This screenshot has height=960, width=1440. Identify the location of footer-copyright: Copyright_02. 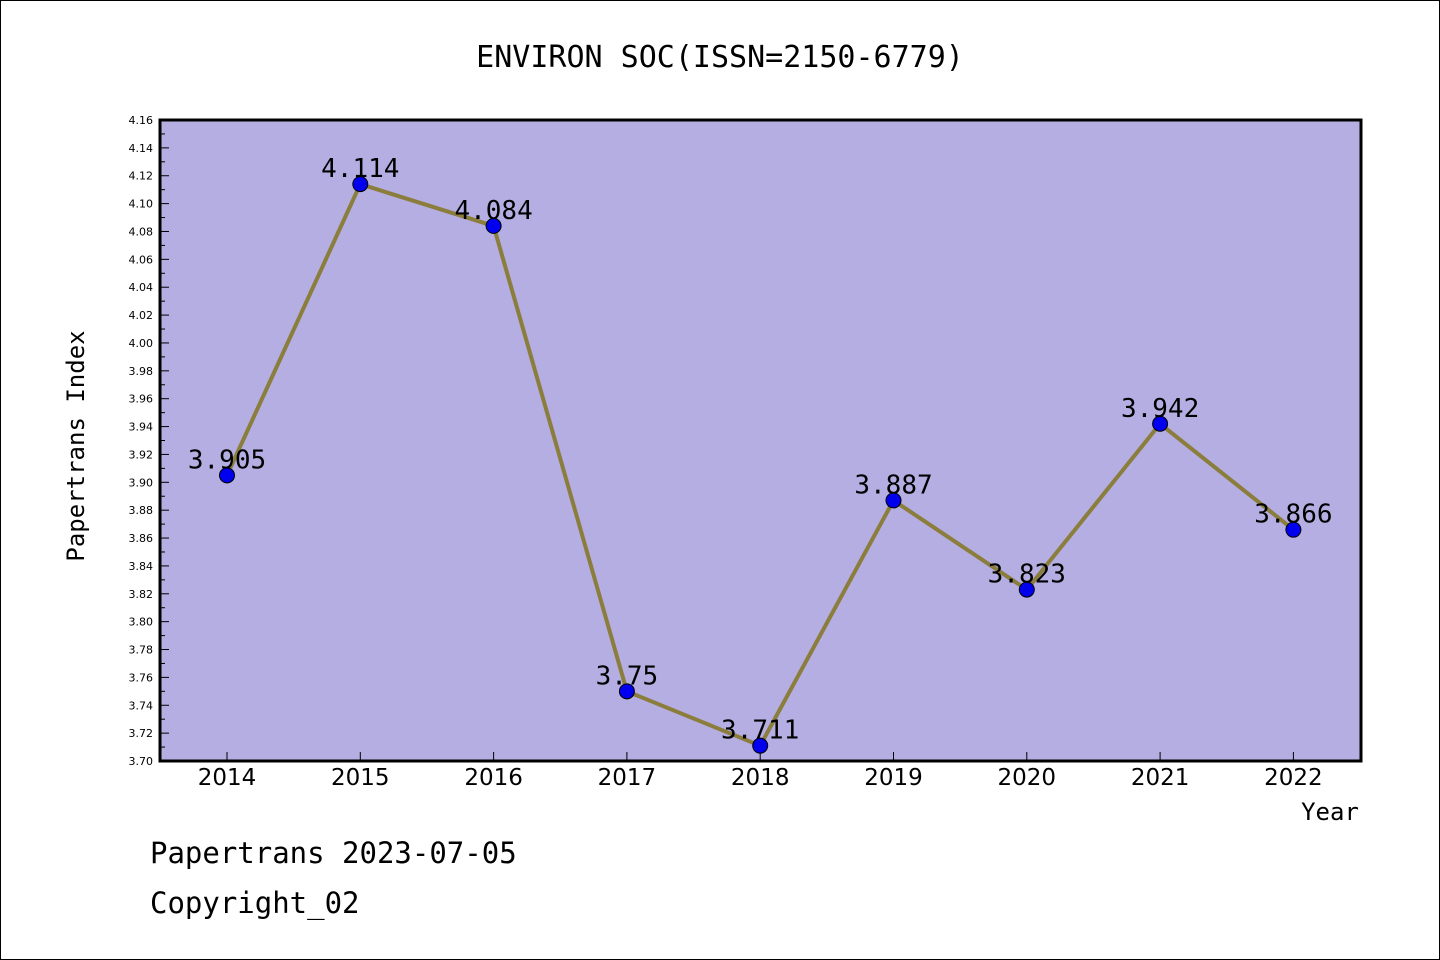
(255, 903).